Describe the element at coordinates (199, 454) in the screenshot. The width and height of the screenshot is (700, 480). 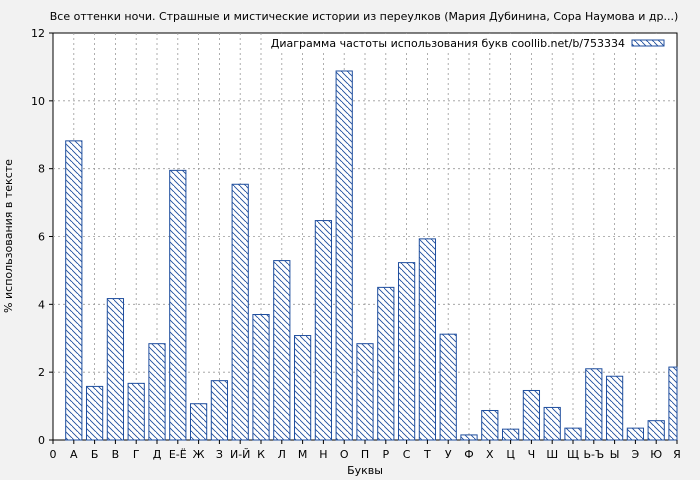
I see `x-tick-label: Ж` at that location.